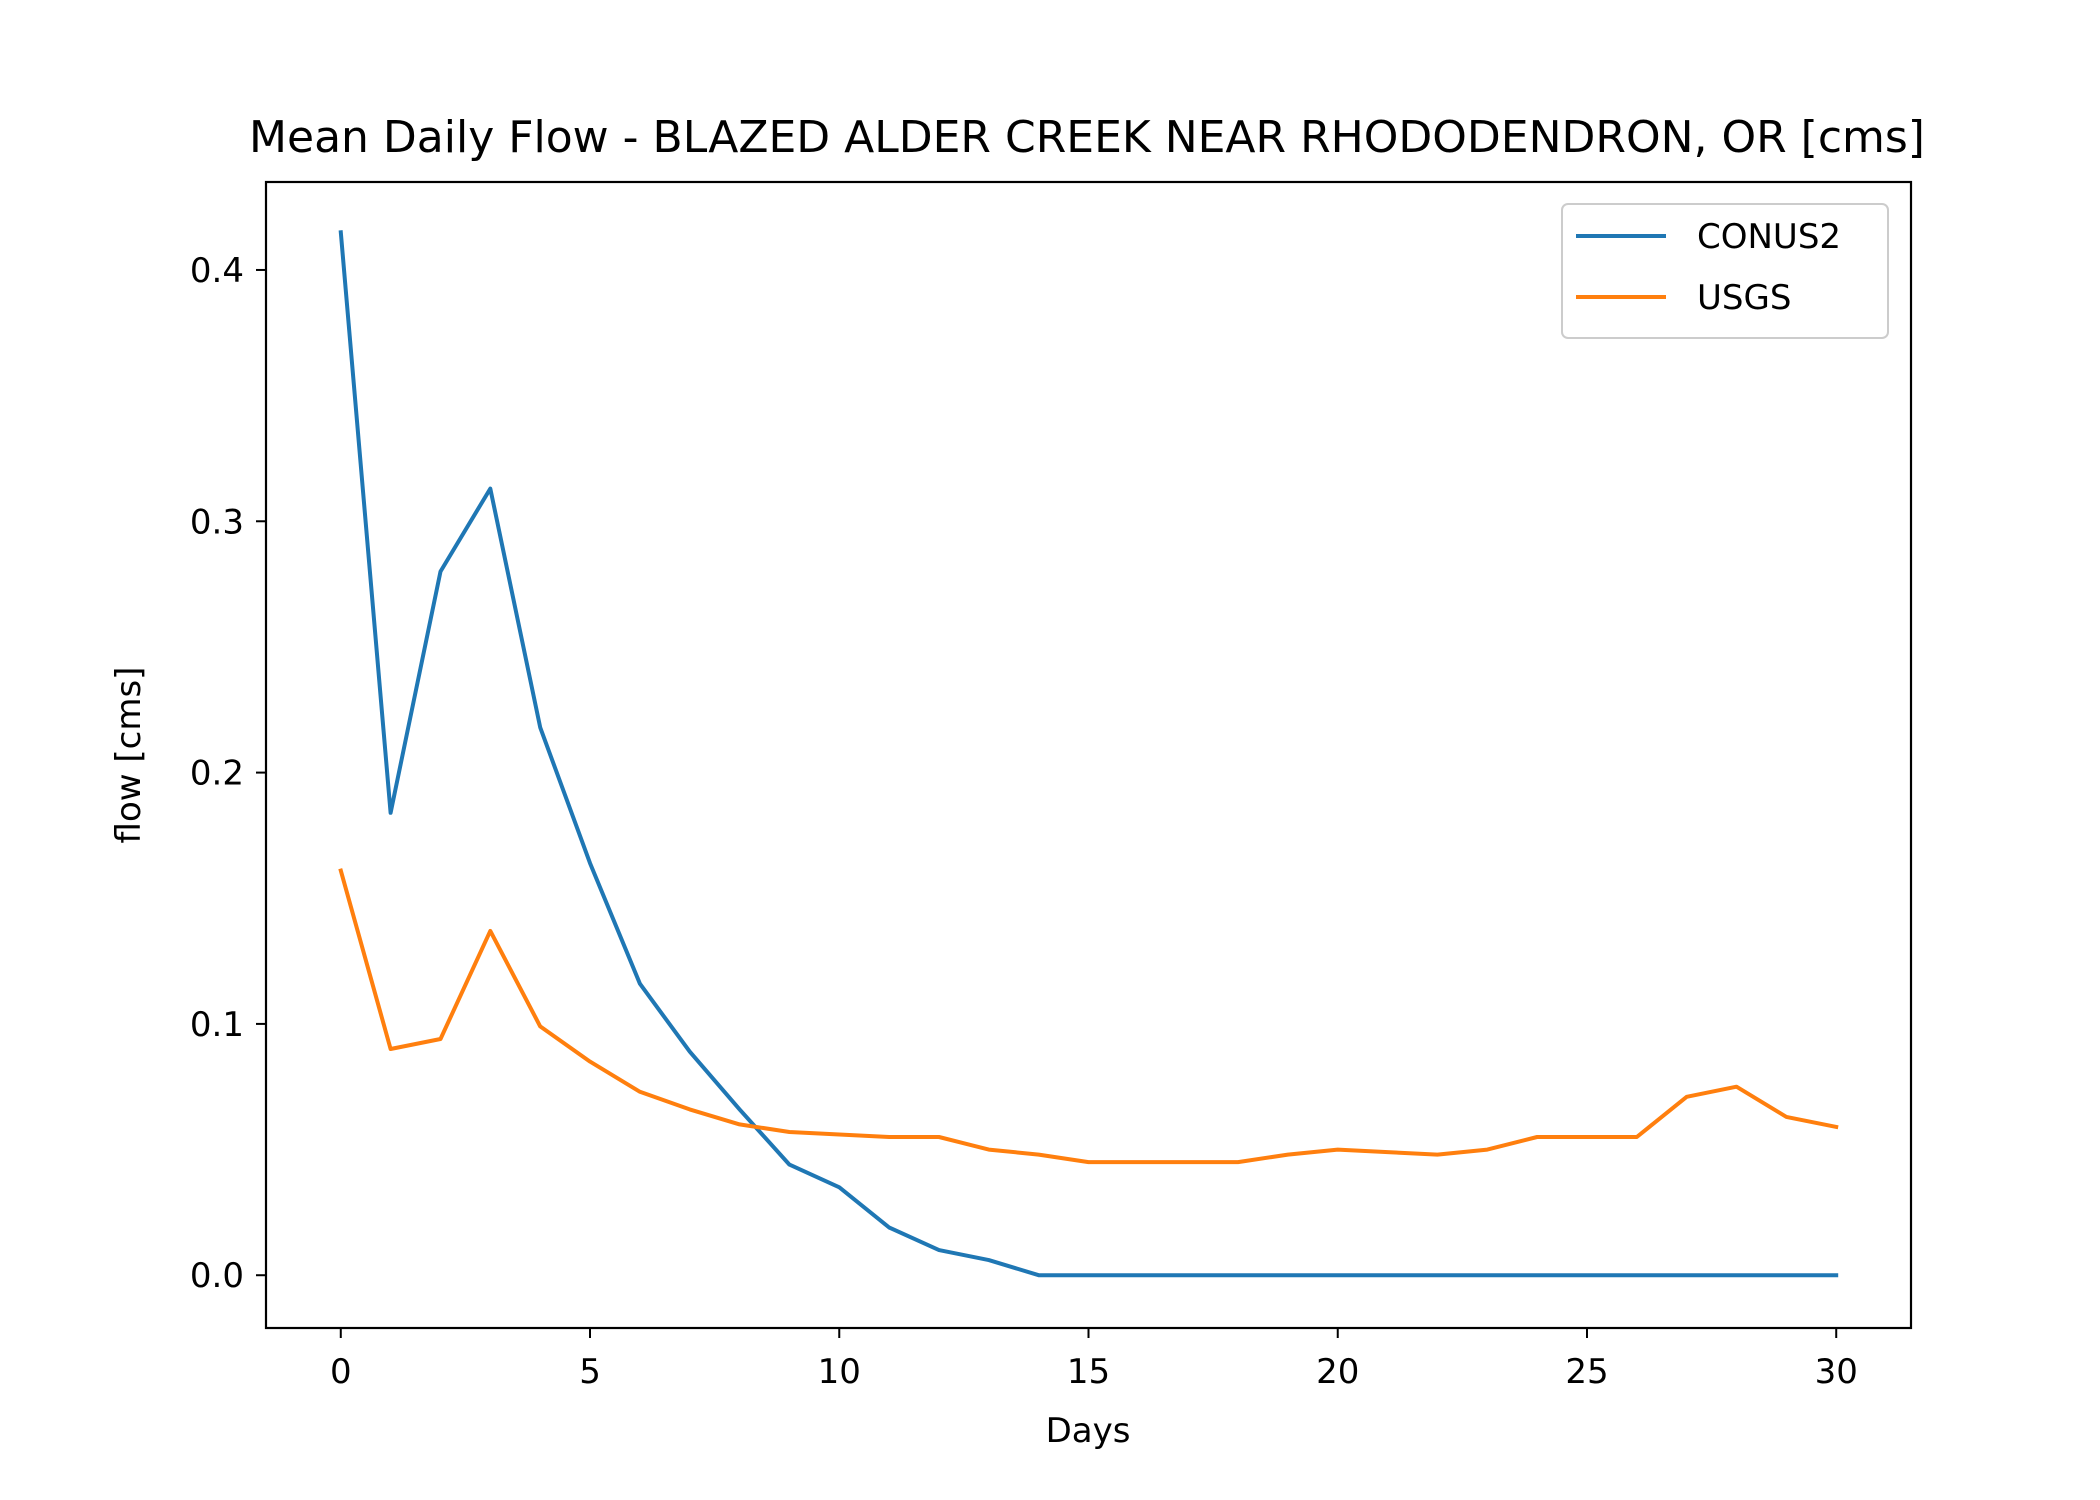  Describe the element at coordinates (1725, 271) in the screenshot. I see `legend: CONUS2 USGS` at that location.